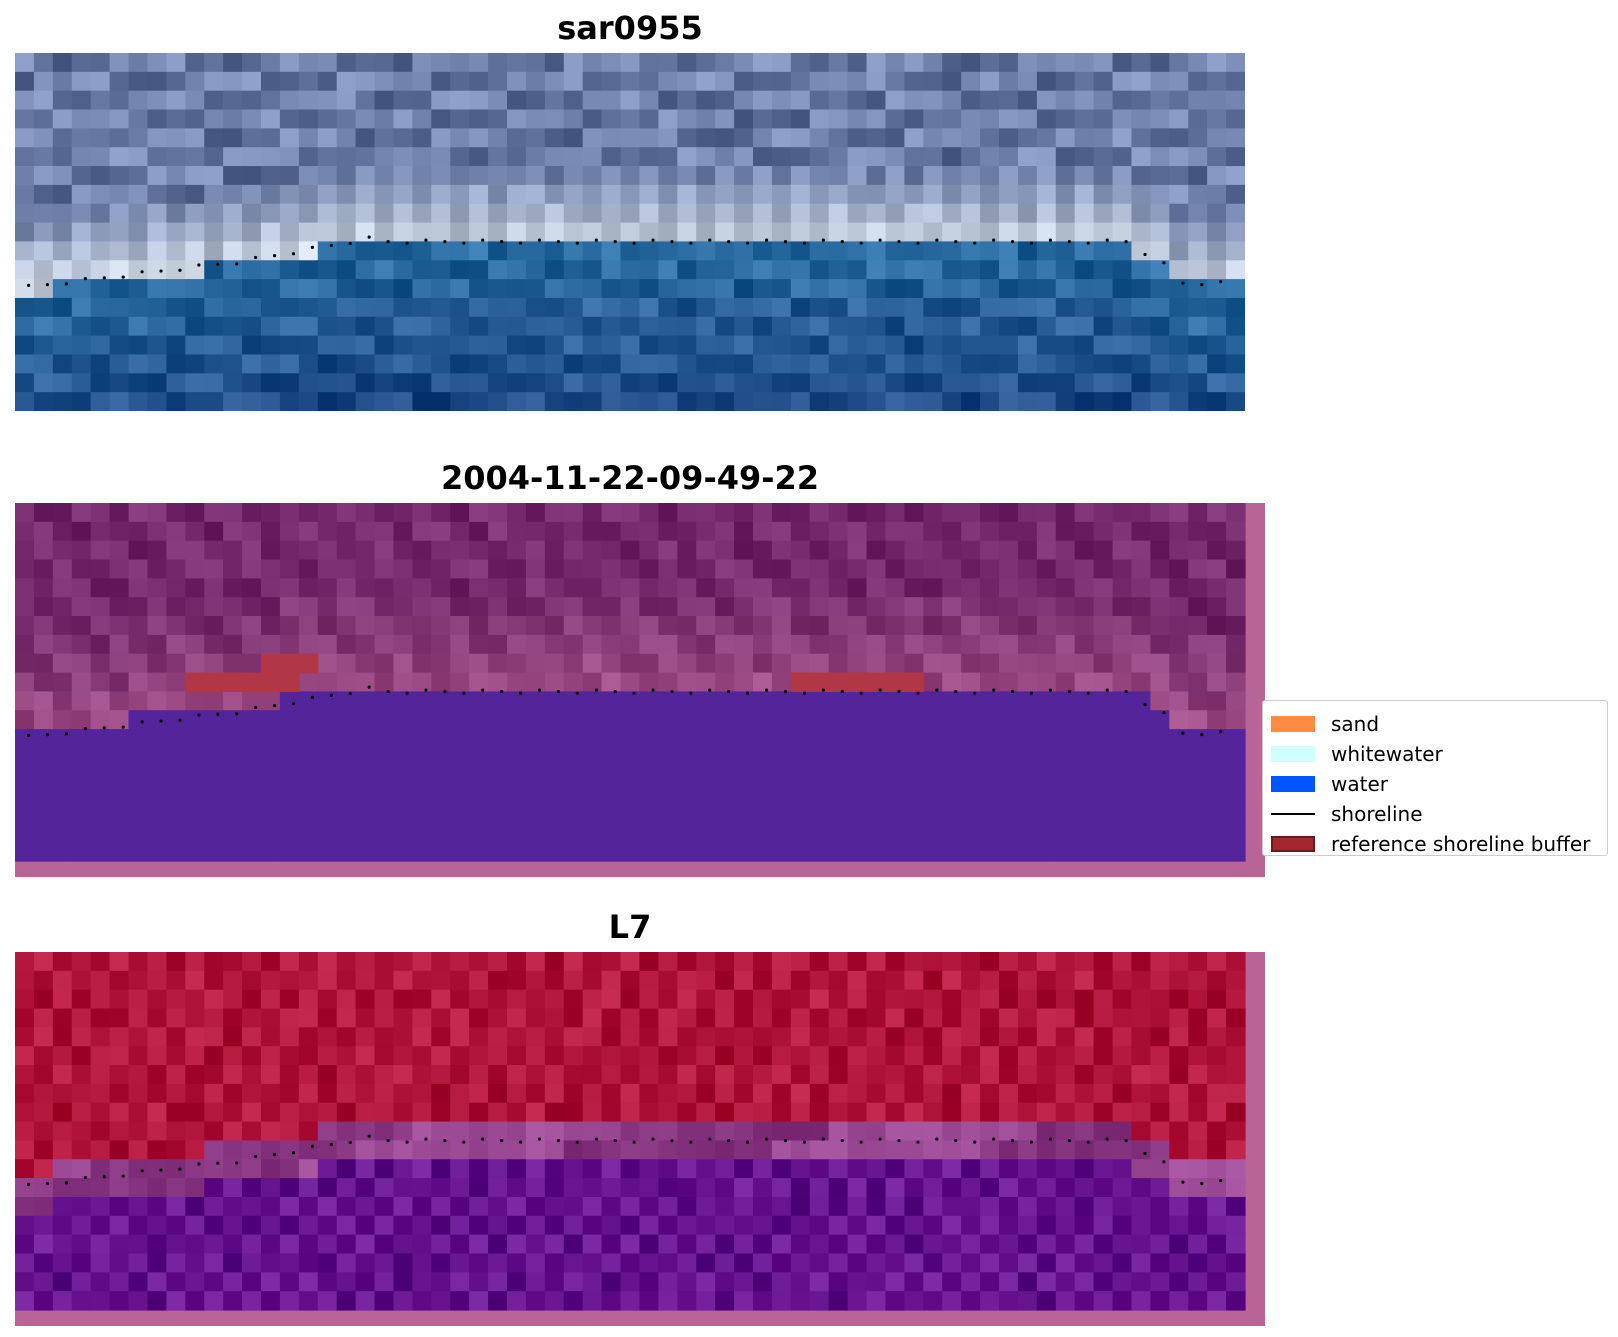 The width and height of the screenshot is (1618, 1337). I want to click on legend-label-sand: sand, so click(1355, 724).